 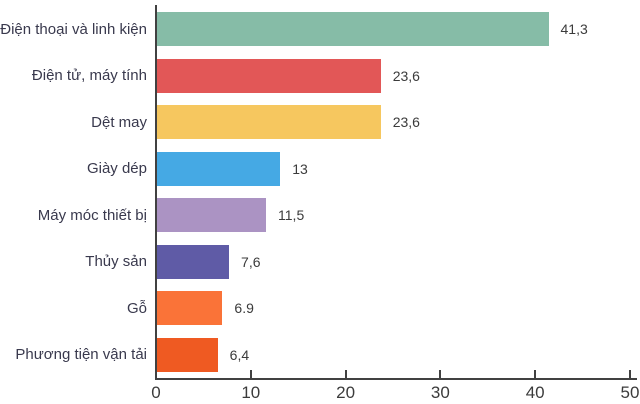 I want to click on category-label: Giày dép, so click(x=116, y=169).